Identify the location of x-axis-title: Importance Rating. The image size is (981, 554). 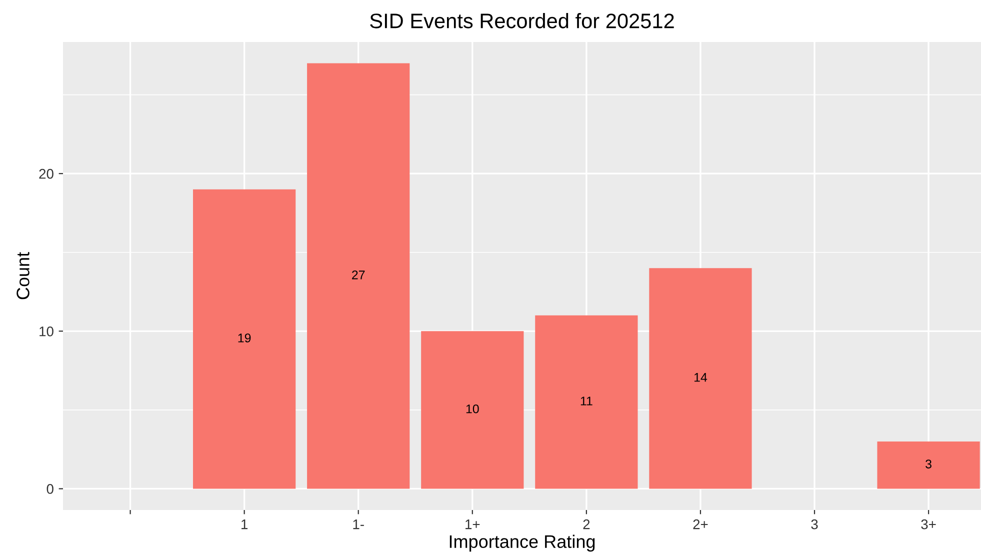
(522, 543).